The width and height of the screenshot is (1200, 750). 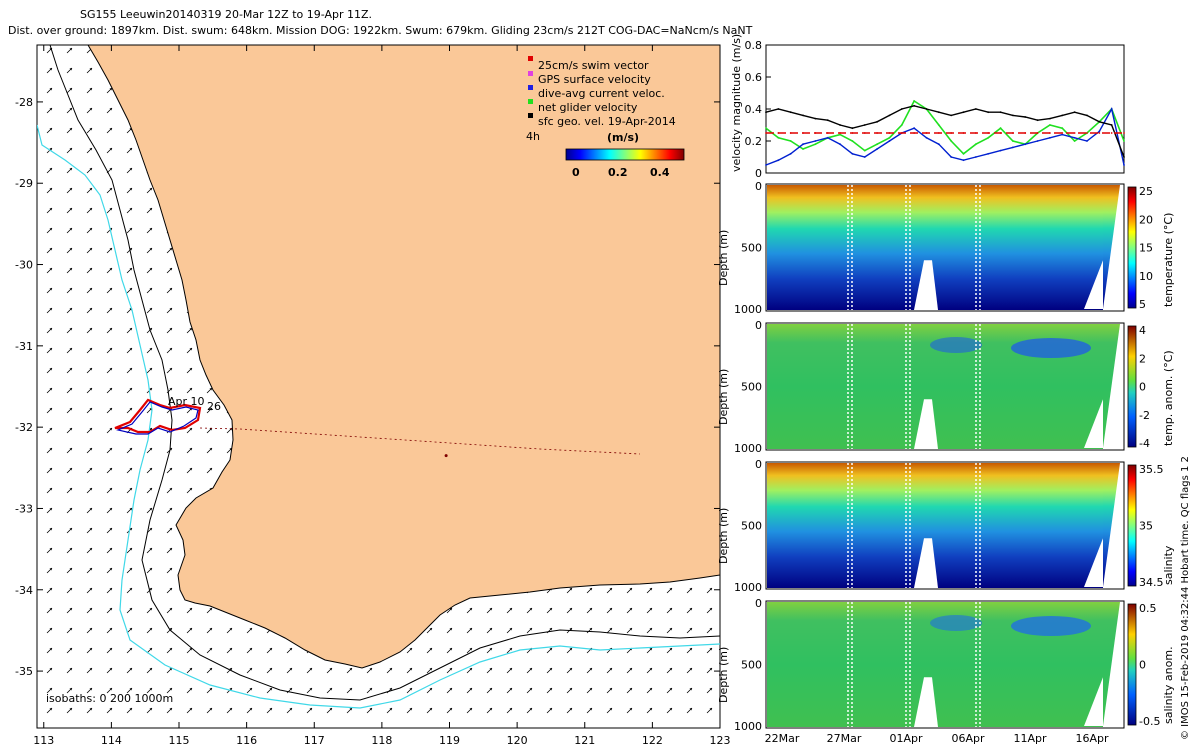 I want to click on date-tick-label: 27Mar, so click(x=844, y=738).